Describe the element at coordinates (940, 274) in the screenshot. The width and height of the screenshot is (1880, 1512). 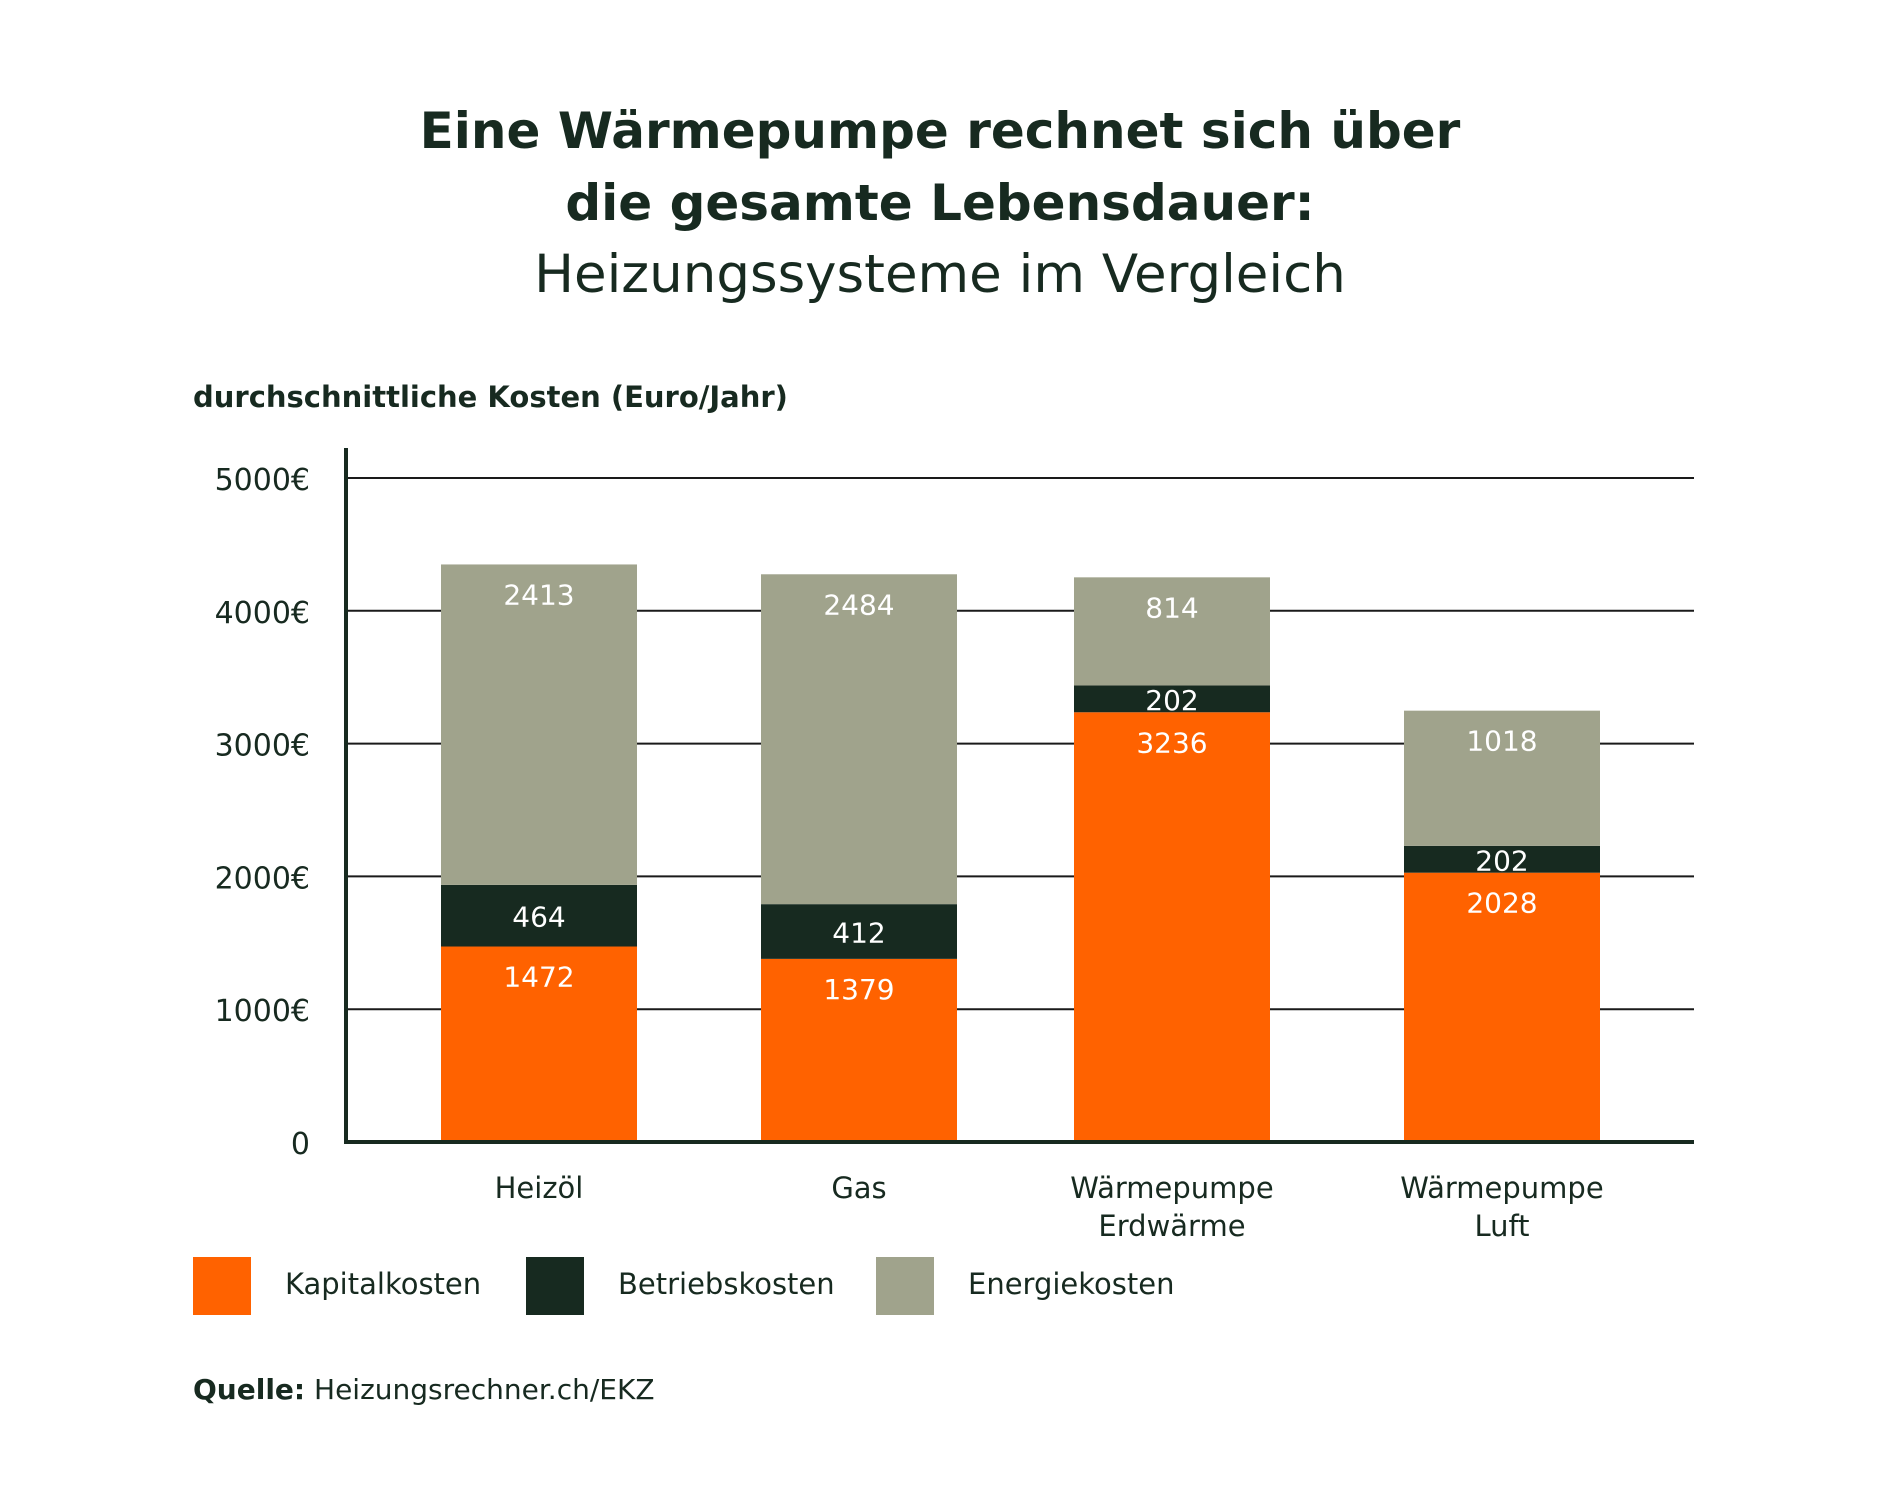
I see `chart-subtitle: Heizungssysteme im Vergleich` at that location.